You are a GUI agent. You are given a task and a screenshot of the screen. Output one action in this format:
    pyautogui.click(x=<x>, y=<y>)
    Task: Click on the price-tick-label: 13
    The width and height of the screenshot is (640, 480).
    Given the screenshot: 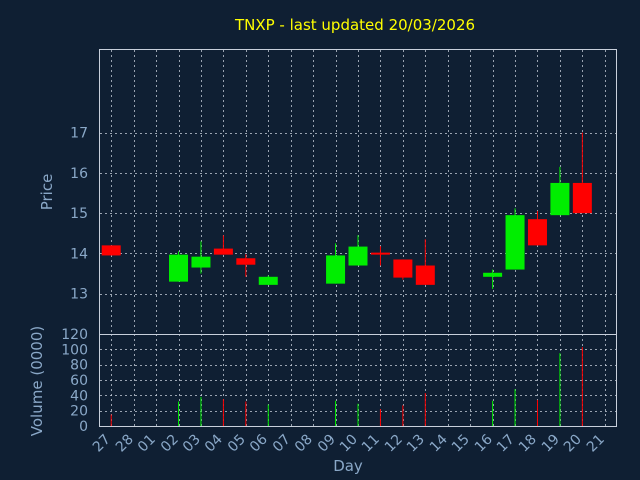 What is the action you would take?
    pyautogui.click(x=79, y=295)
    